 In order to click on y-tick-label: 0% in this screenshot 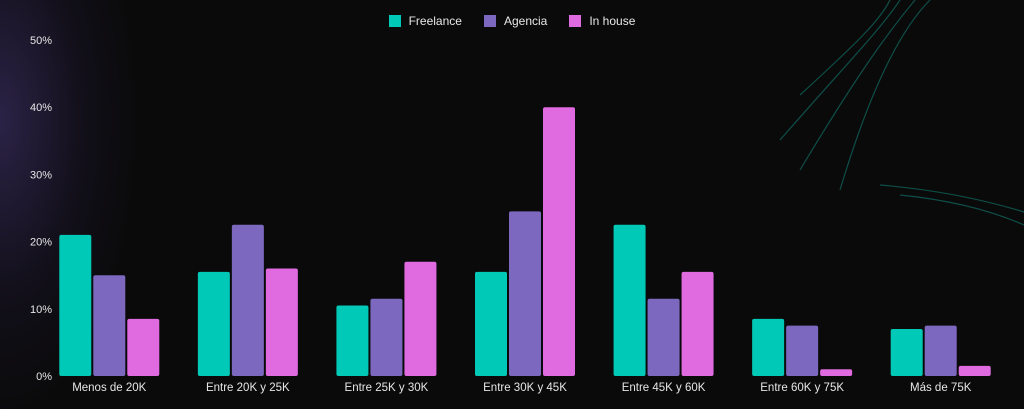, I will do `click(44, 377)`.